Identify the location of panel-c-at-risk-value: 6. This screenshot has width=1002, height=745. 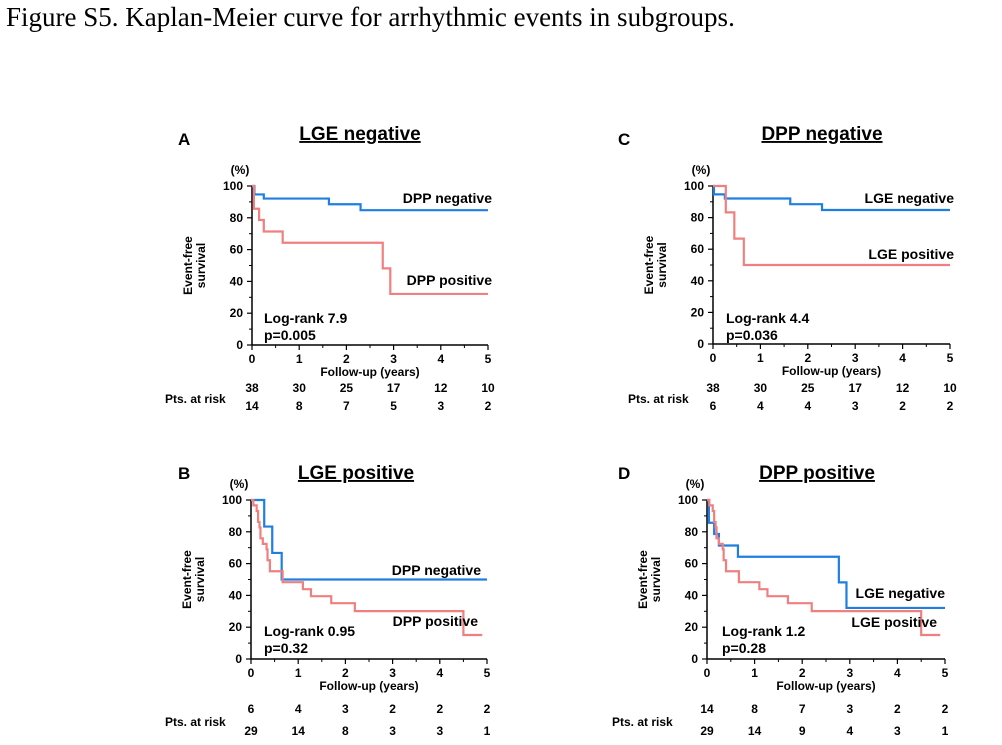
(713, 406).